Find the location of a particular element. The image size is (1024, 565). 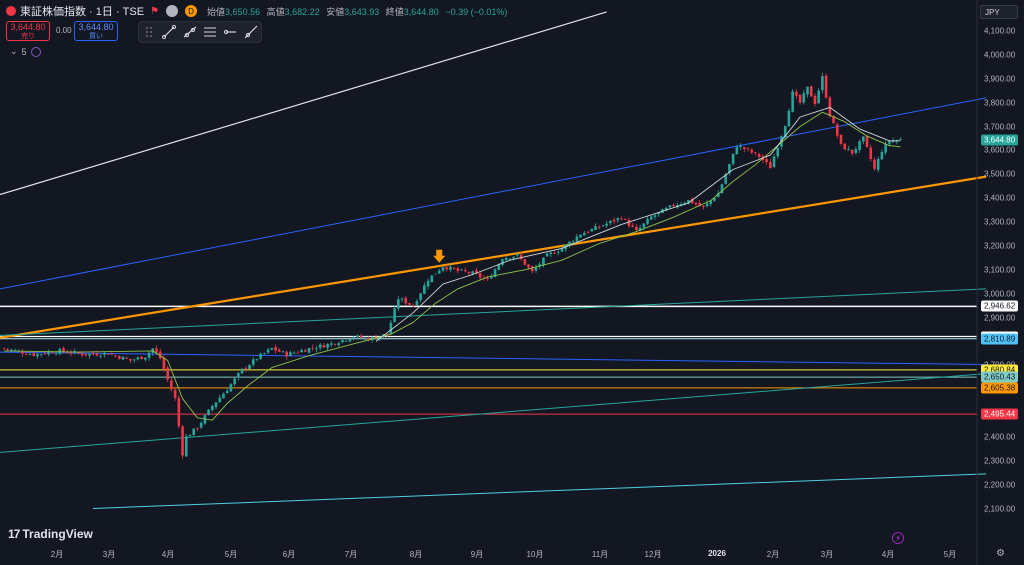

change-value: −0.39 (−0.01%) is located at coordinates (476, 11).